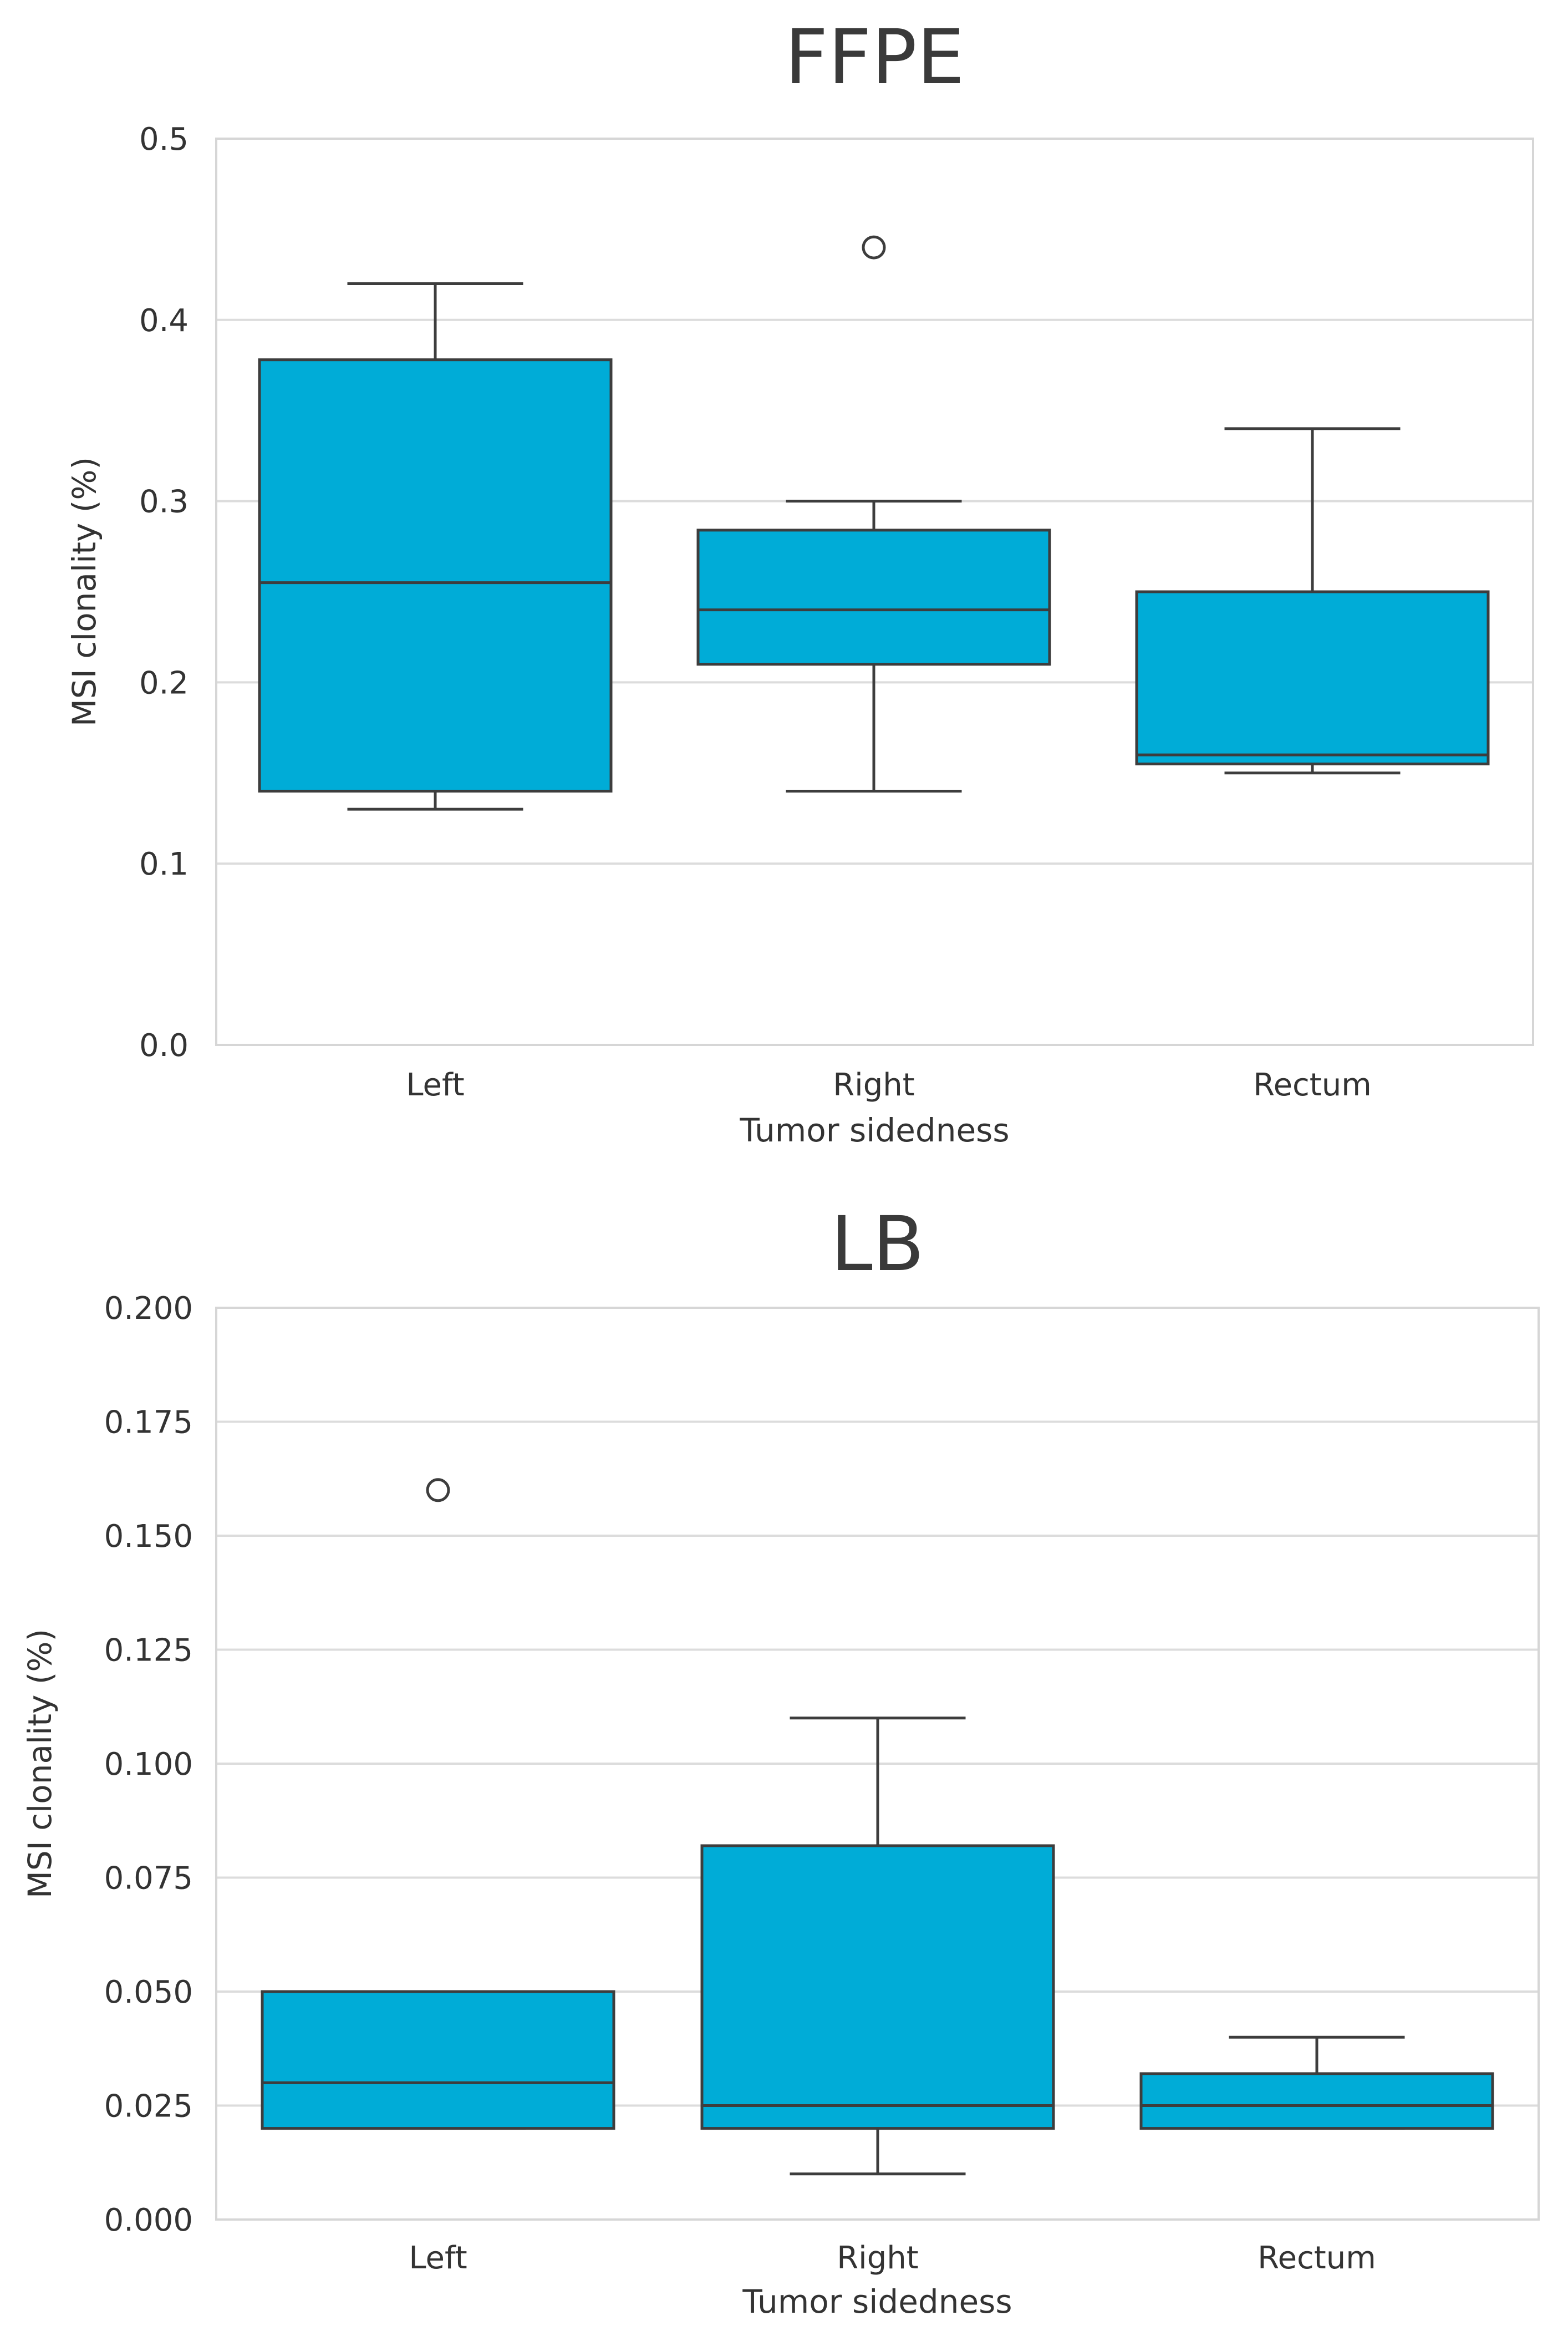 This screenshot has width=1568, height=2336. What do you see at coordinates (164, 321) in the screenshot?
I see `panel-1-y-tick-label: 0.4` at bounding box center [164, 321].